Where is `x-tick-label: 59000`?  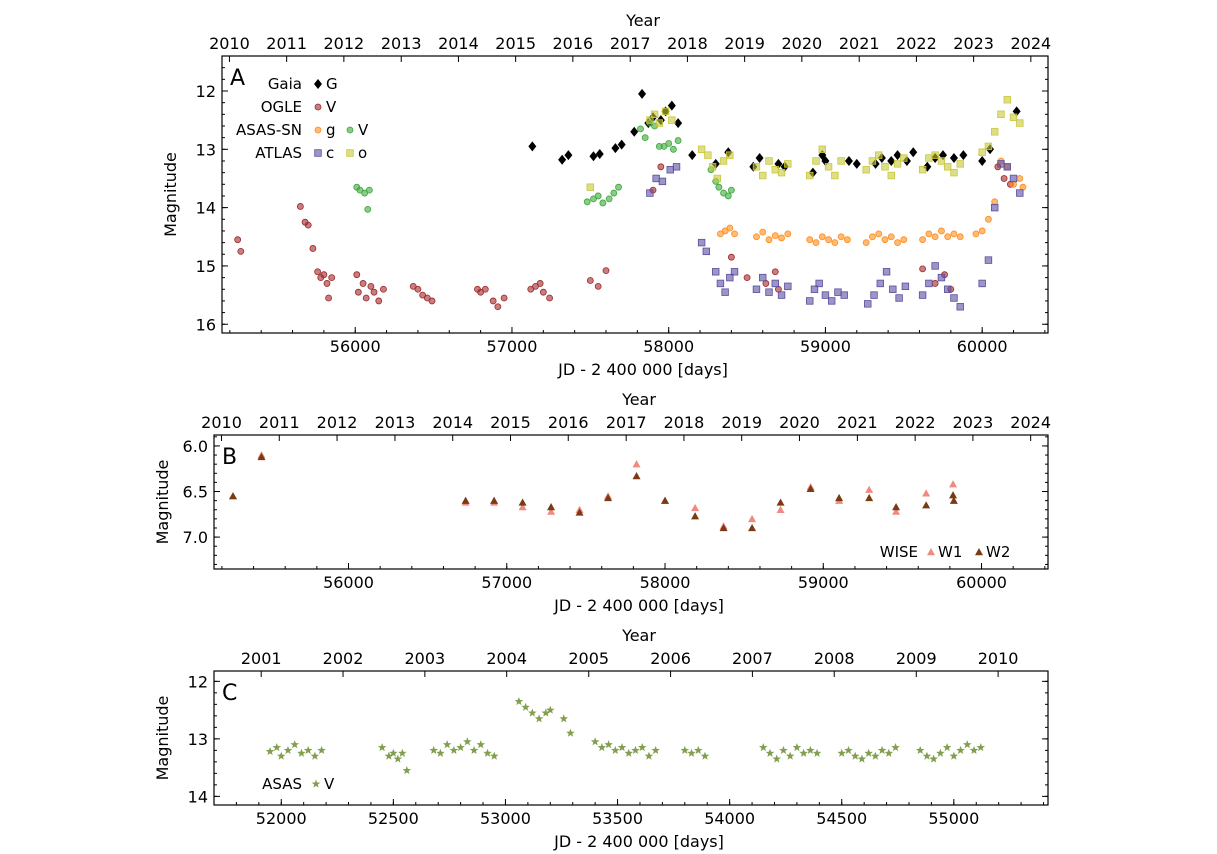
x-tick-label: 59000 is located at coordinates (825, 346).